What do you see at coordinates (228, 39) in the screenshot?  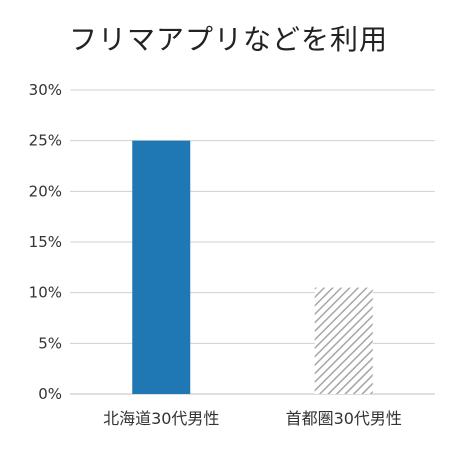 I see `chart-title: フリマアプリなどを利用` at bounding box center [228, 39].